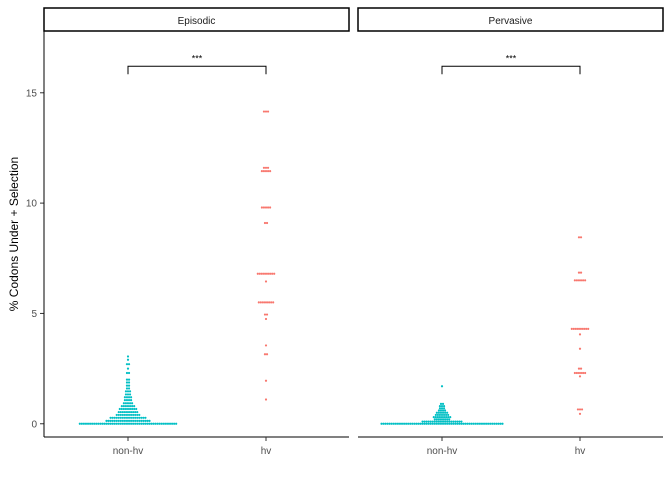  I want to click on x-tick-label: non-hv, so click(128, 451).